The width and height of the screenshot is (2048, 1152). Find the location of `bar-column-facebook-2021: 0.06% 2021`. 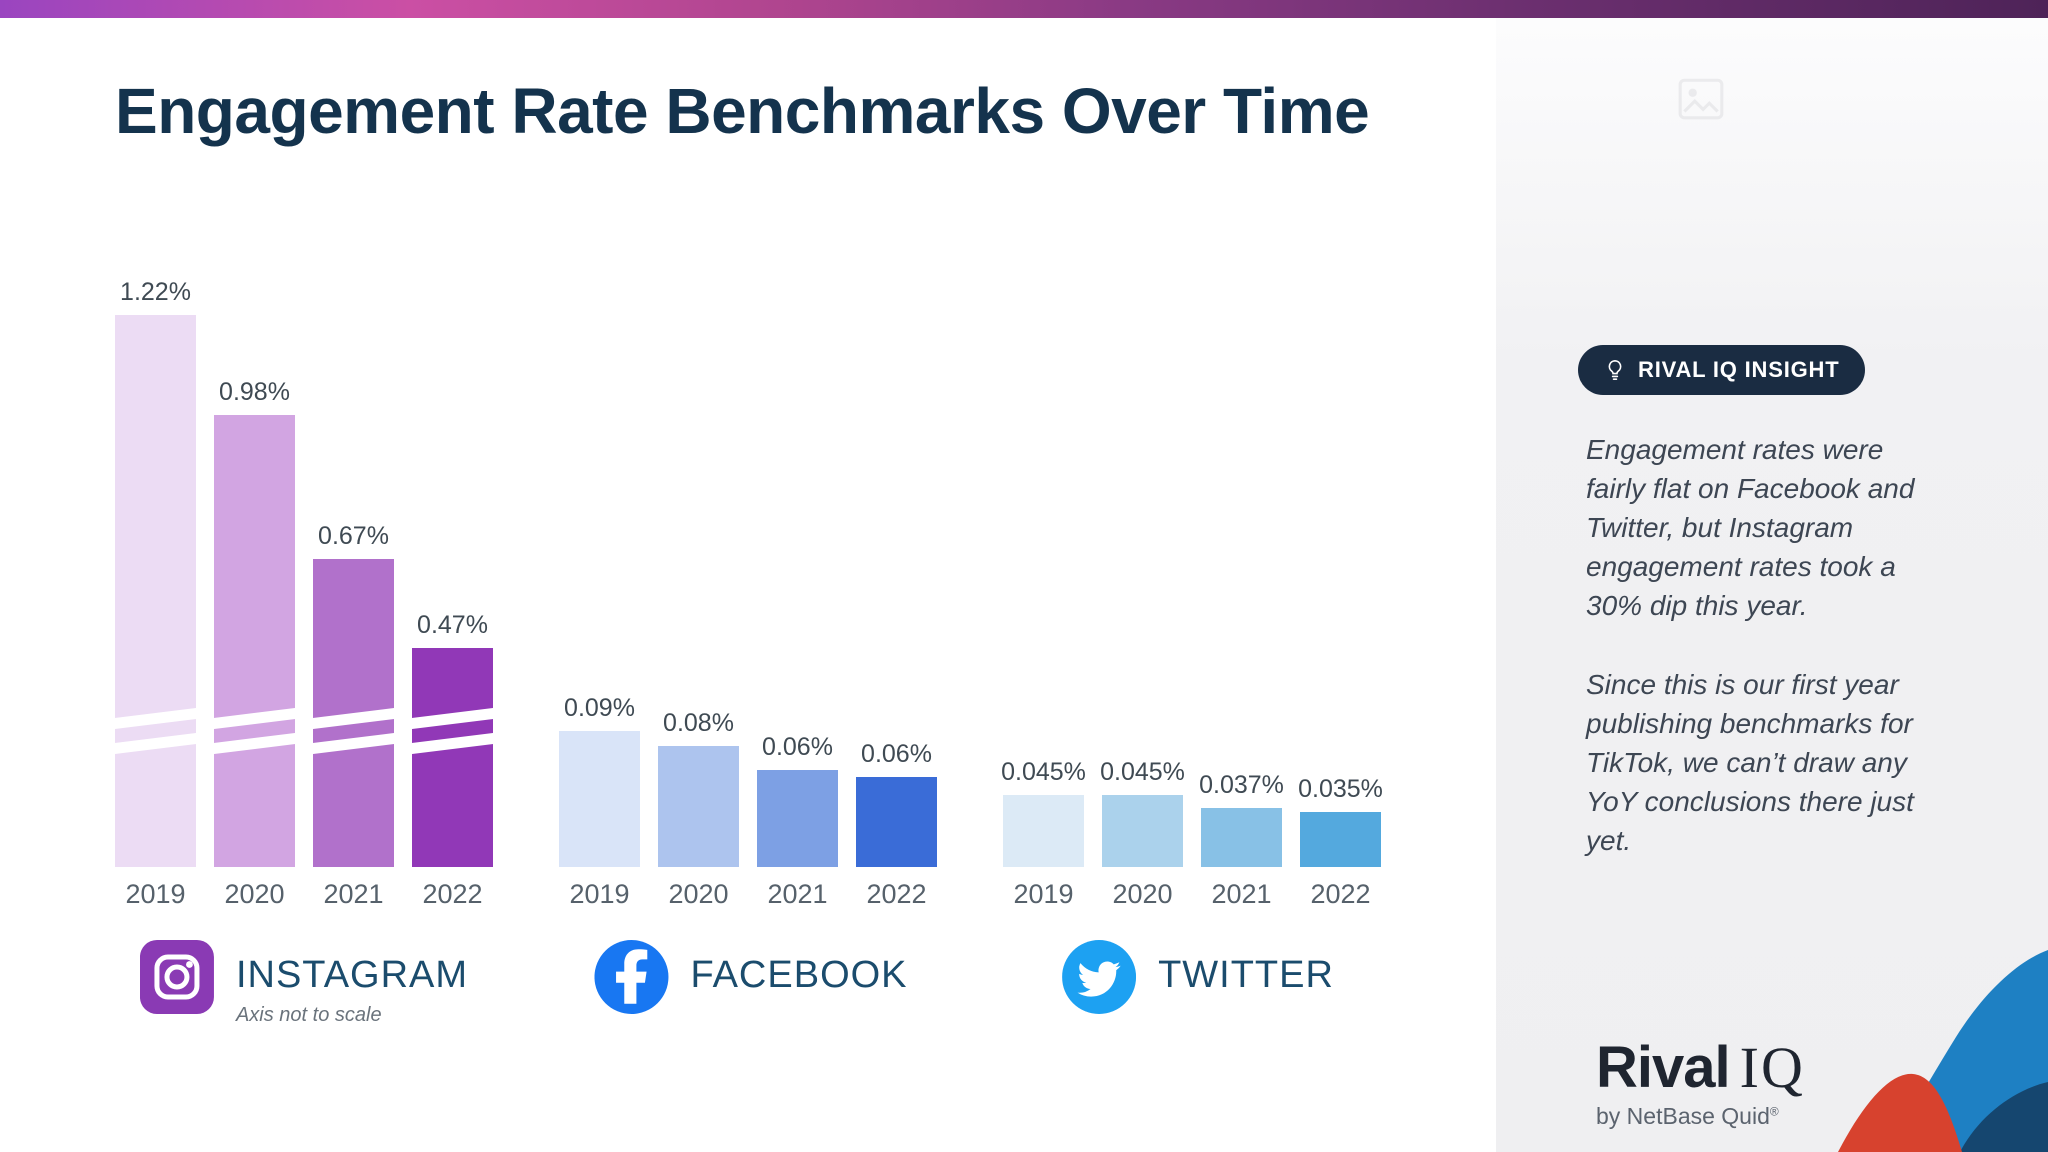

bar-column-facebook-2021: 0.06% 2021 is located at coordinates (797, 821).